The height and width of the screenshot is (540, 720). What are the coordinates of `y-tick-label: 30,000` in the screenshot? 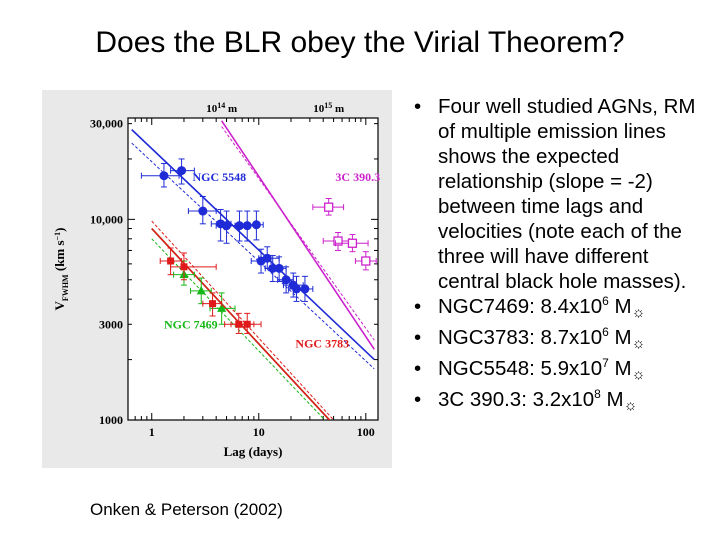 It's located at (106, 124).